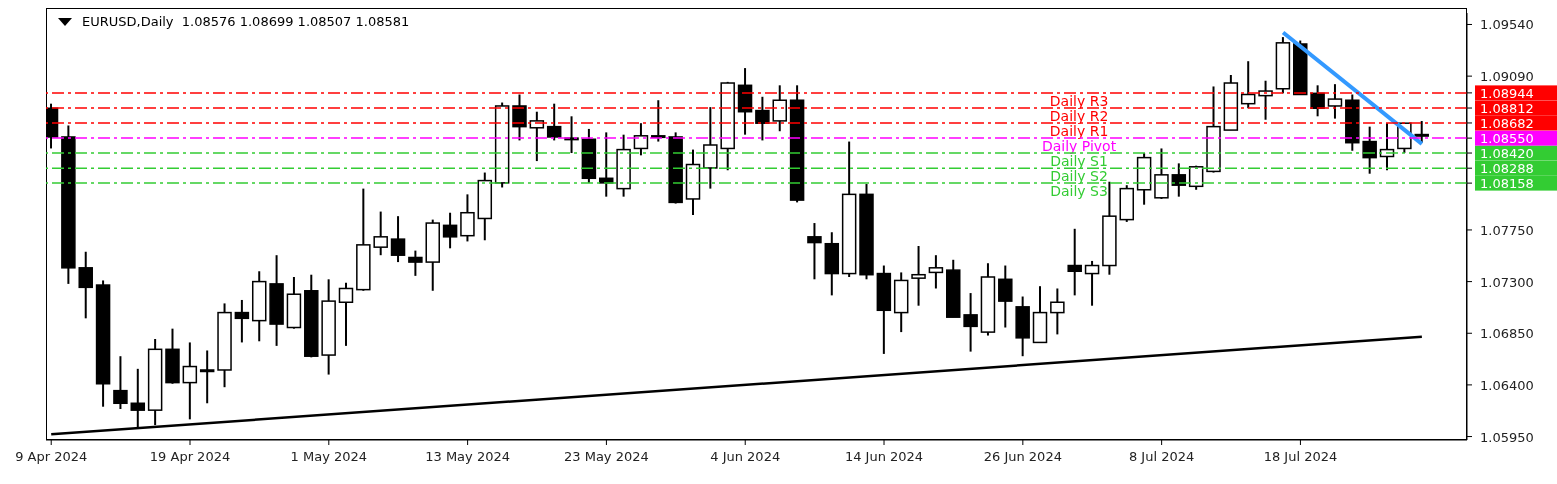 This screenshot has width=1557, height=484. I want to click on ref-line-label: Daily S3, so click(1079, 191).